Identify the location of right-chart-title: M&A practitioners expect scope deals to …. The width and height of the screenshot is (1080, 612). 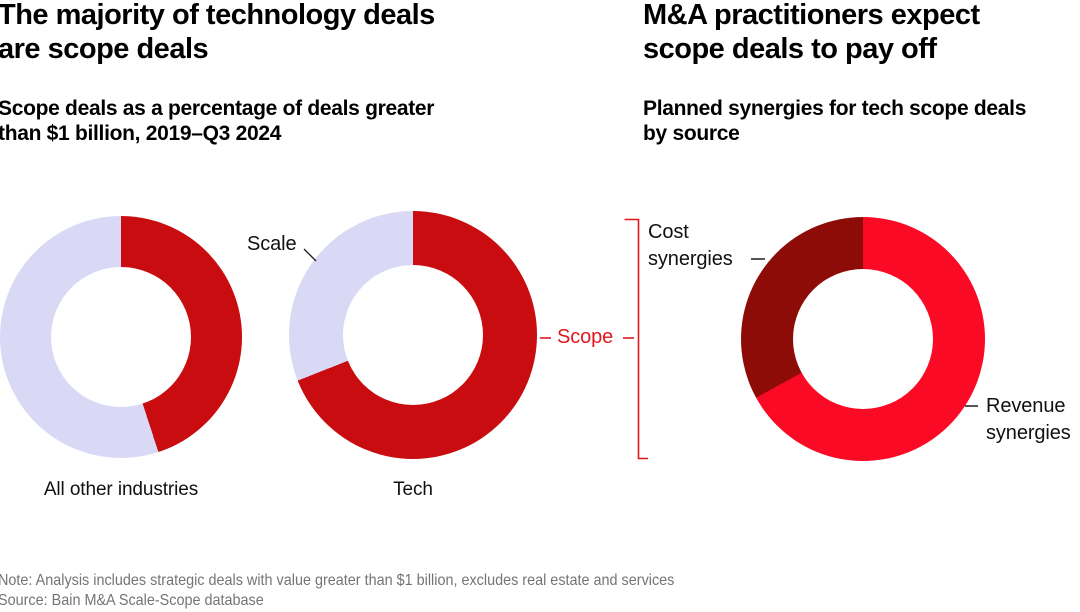
(811, 32).